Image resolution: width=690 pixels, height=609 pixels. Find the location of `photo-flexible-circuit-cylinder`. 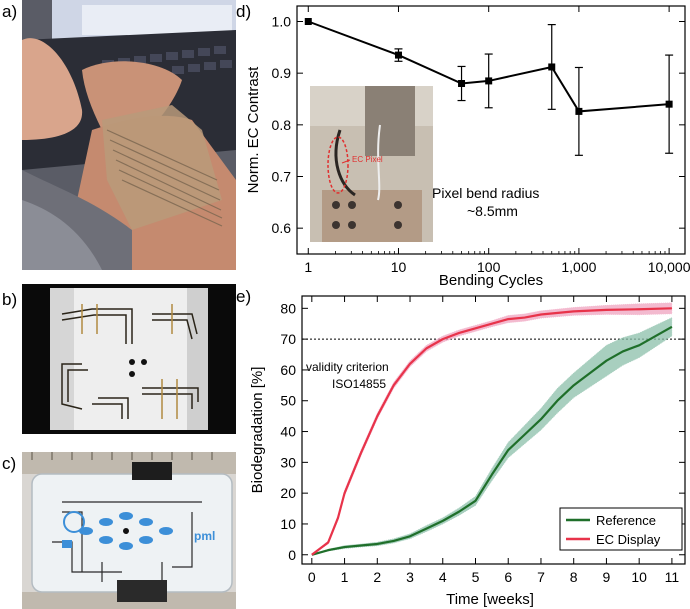

photo-flexible-circuit-cylinder is located at coordinates (129, 359).